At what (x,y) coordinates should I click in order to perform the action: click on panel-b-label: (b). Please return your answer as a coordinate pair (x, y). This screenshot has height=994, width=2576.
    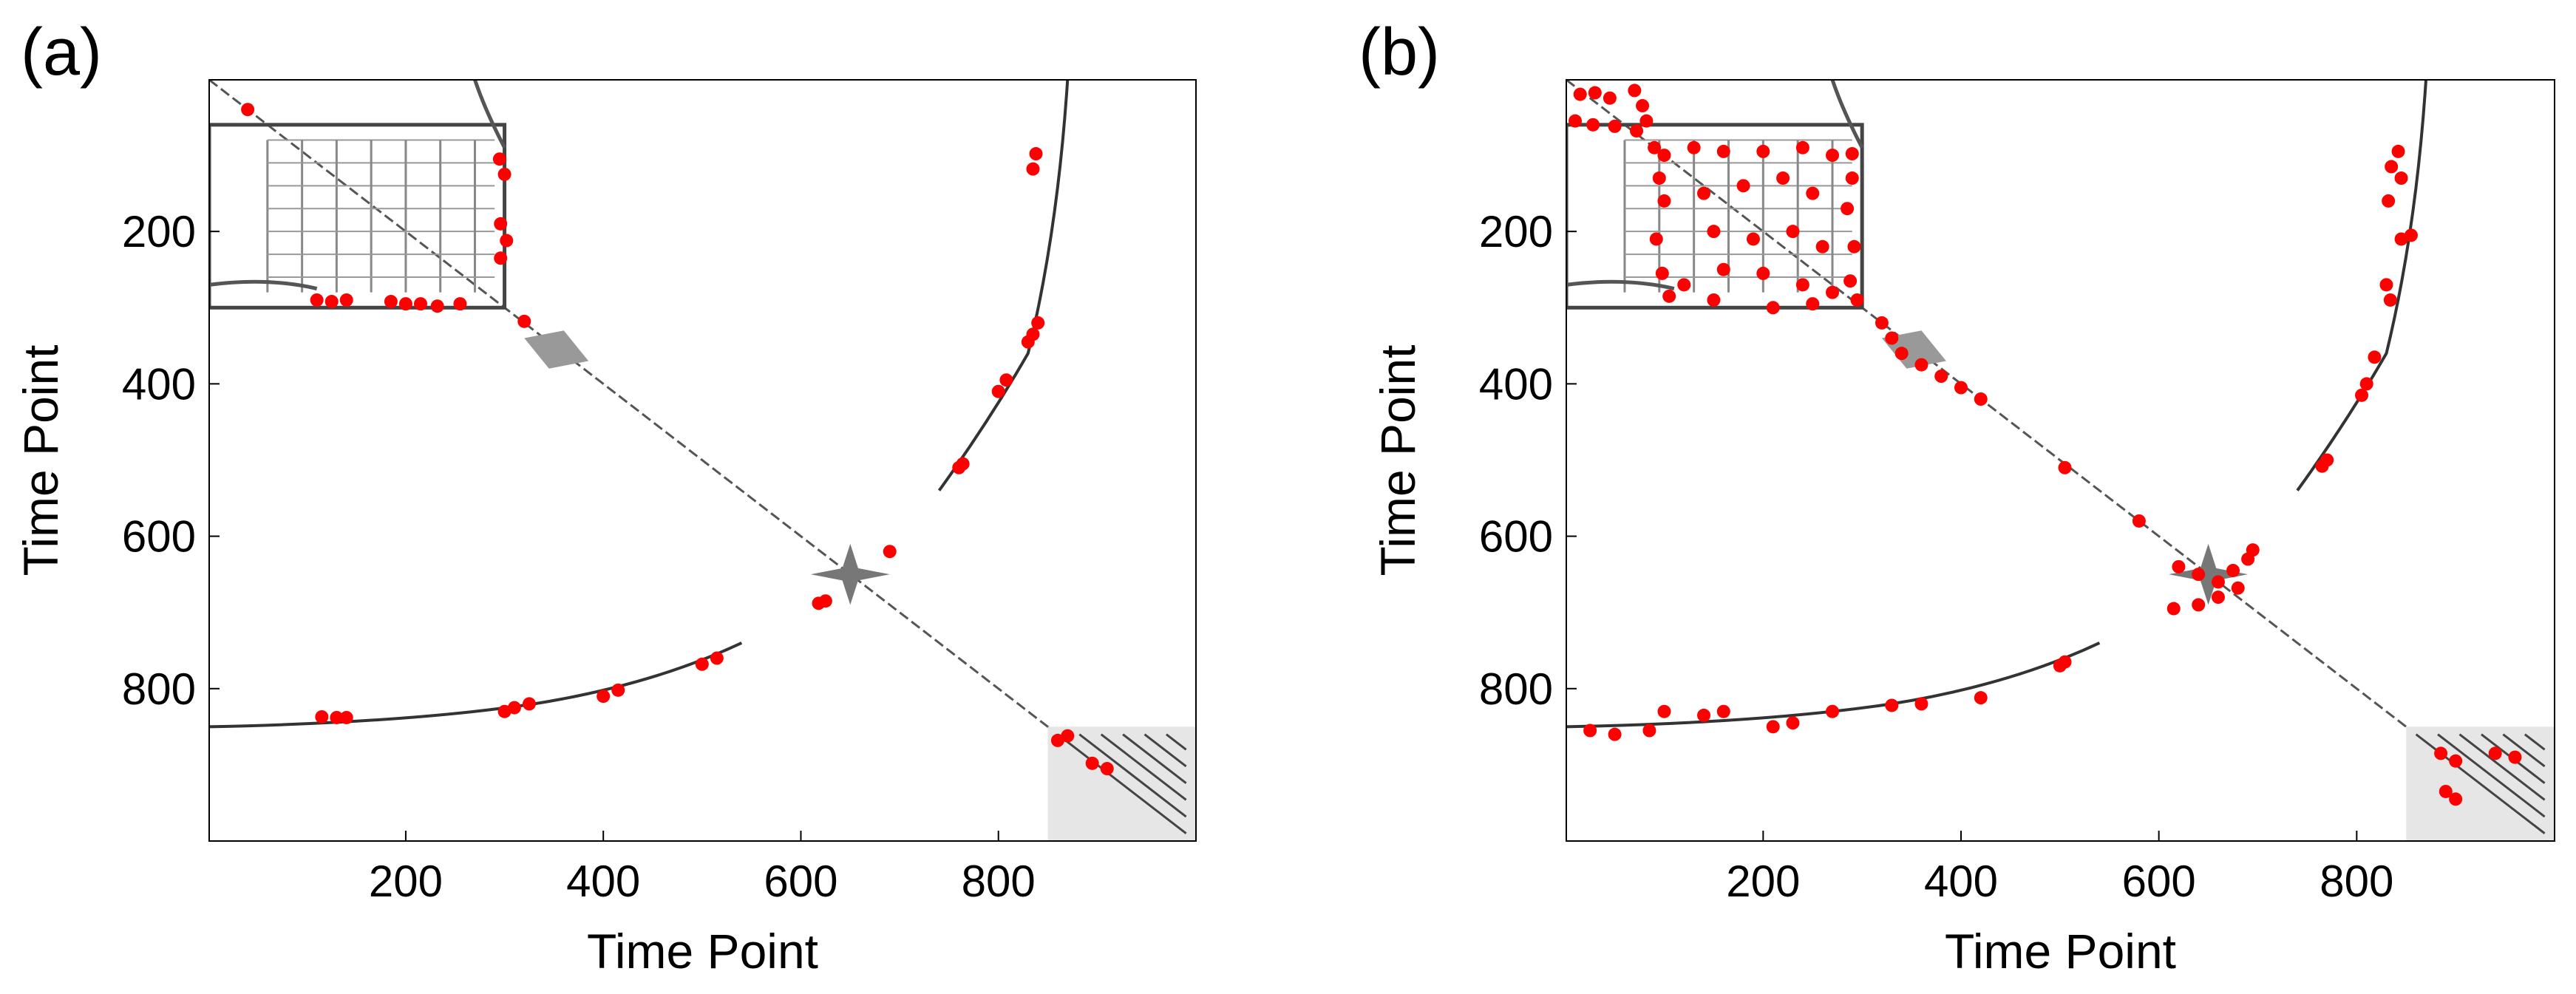
    Looking at the image, I should click on (1399, 52).